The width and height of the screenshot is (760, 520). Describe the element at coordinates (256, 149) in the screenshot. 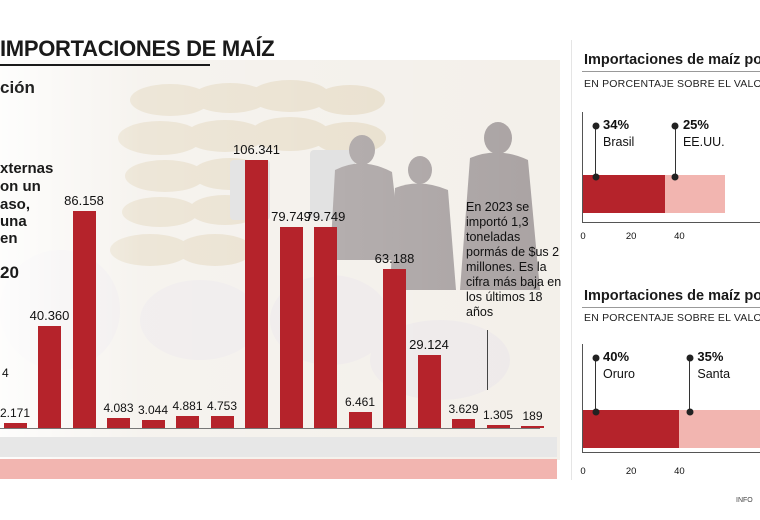

I see `bar-value-label: 106.341` at that location.